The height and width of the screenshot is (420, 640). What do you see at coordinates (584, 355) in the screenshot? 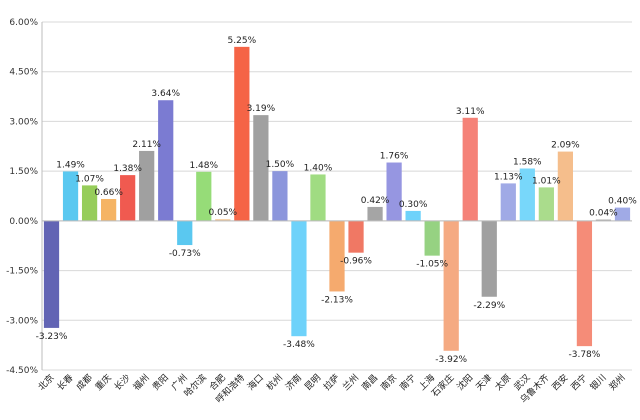
I see `data-label: -3.78%` at bounding box center [584, 355].